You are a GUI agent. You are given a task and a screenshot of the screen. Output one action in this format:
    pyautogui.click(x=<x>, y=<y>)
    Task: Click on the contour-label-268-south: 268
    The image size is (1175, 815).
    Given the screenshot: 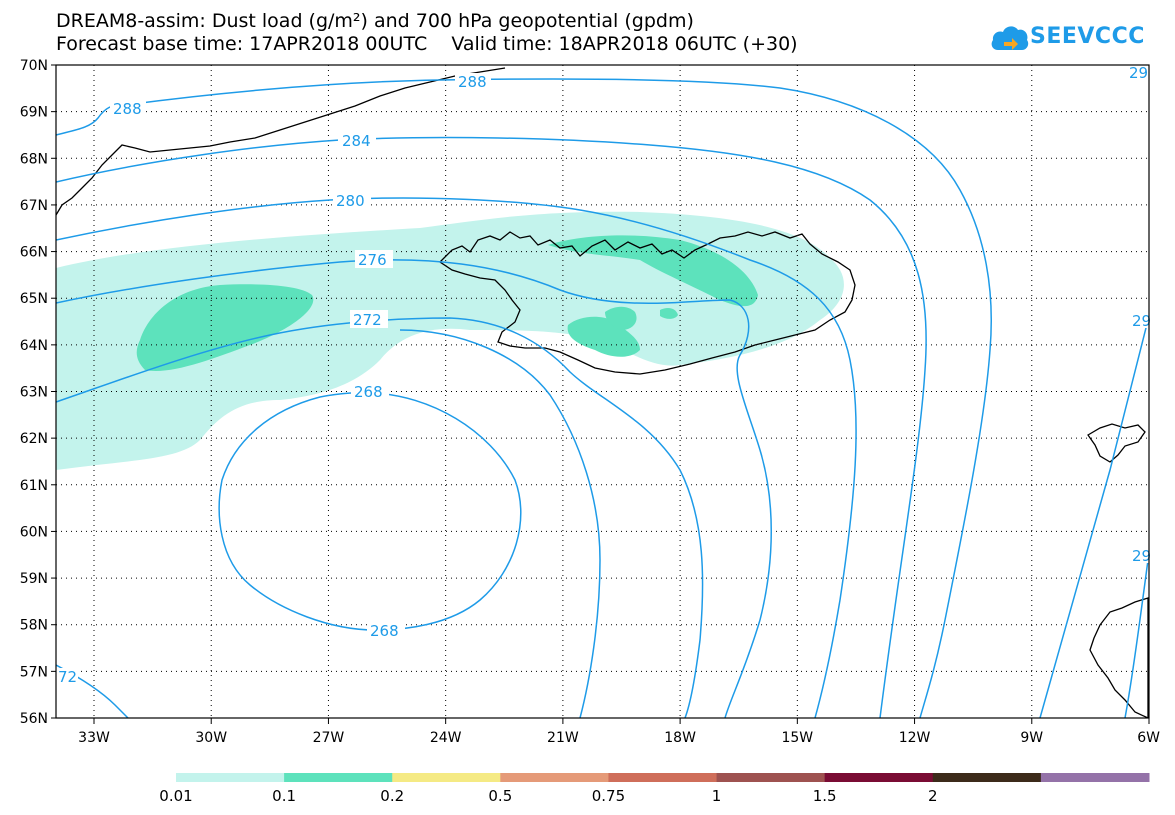 What is the action you would take?
    pyautogui.click(x=384, y=631)
    